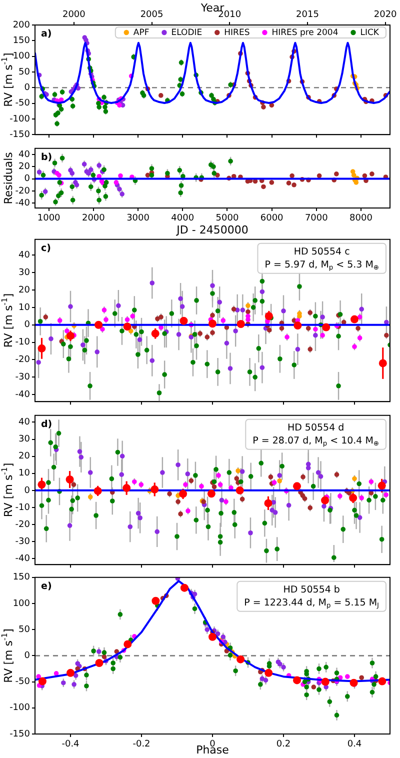 The image size is (400, 758). I want to click on legend-label: ELODIE, so click(186, 33).